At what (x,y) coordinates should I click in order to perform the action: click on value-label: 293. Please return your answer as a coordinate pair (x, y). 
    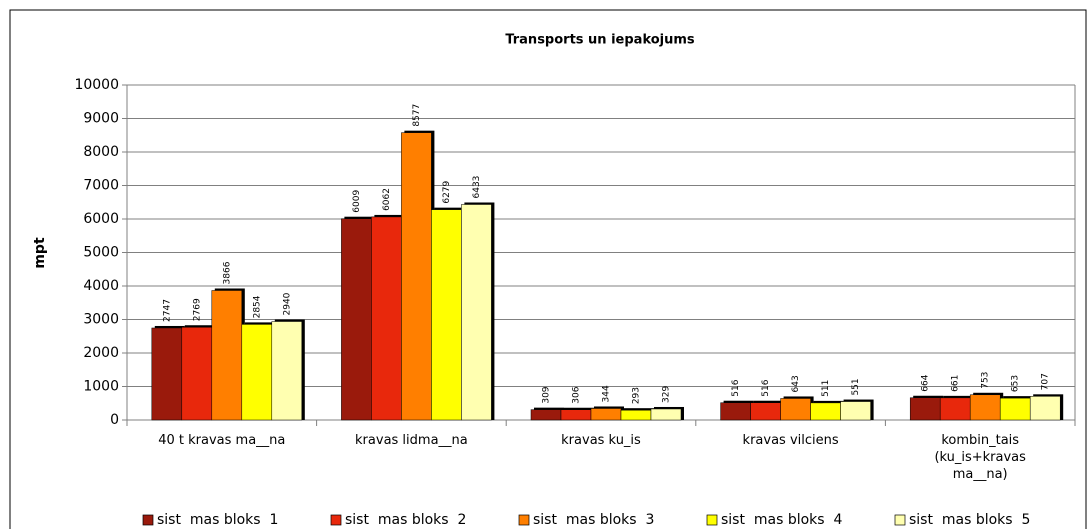
    Looking at the image, I should click on (637, 395).